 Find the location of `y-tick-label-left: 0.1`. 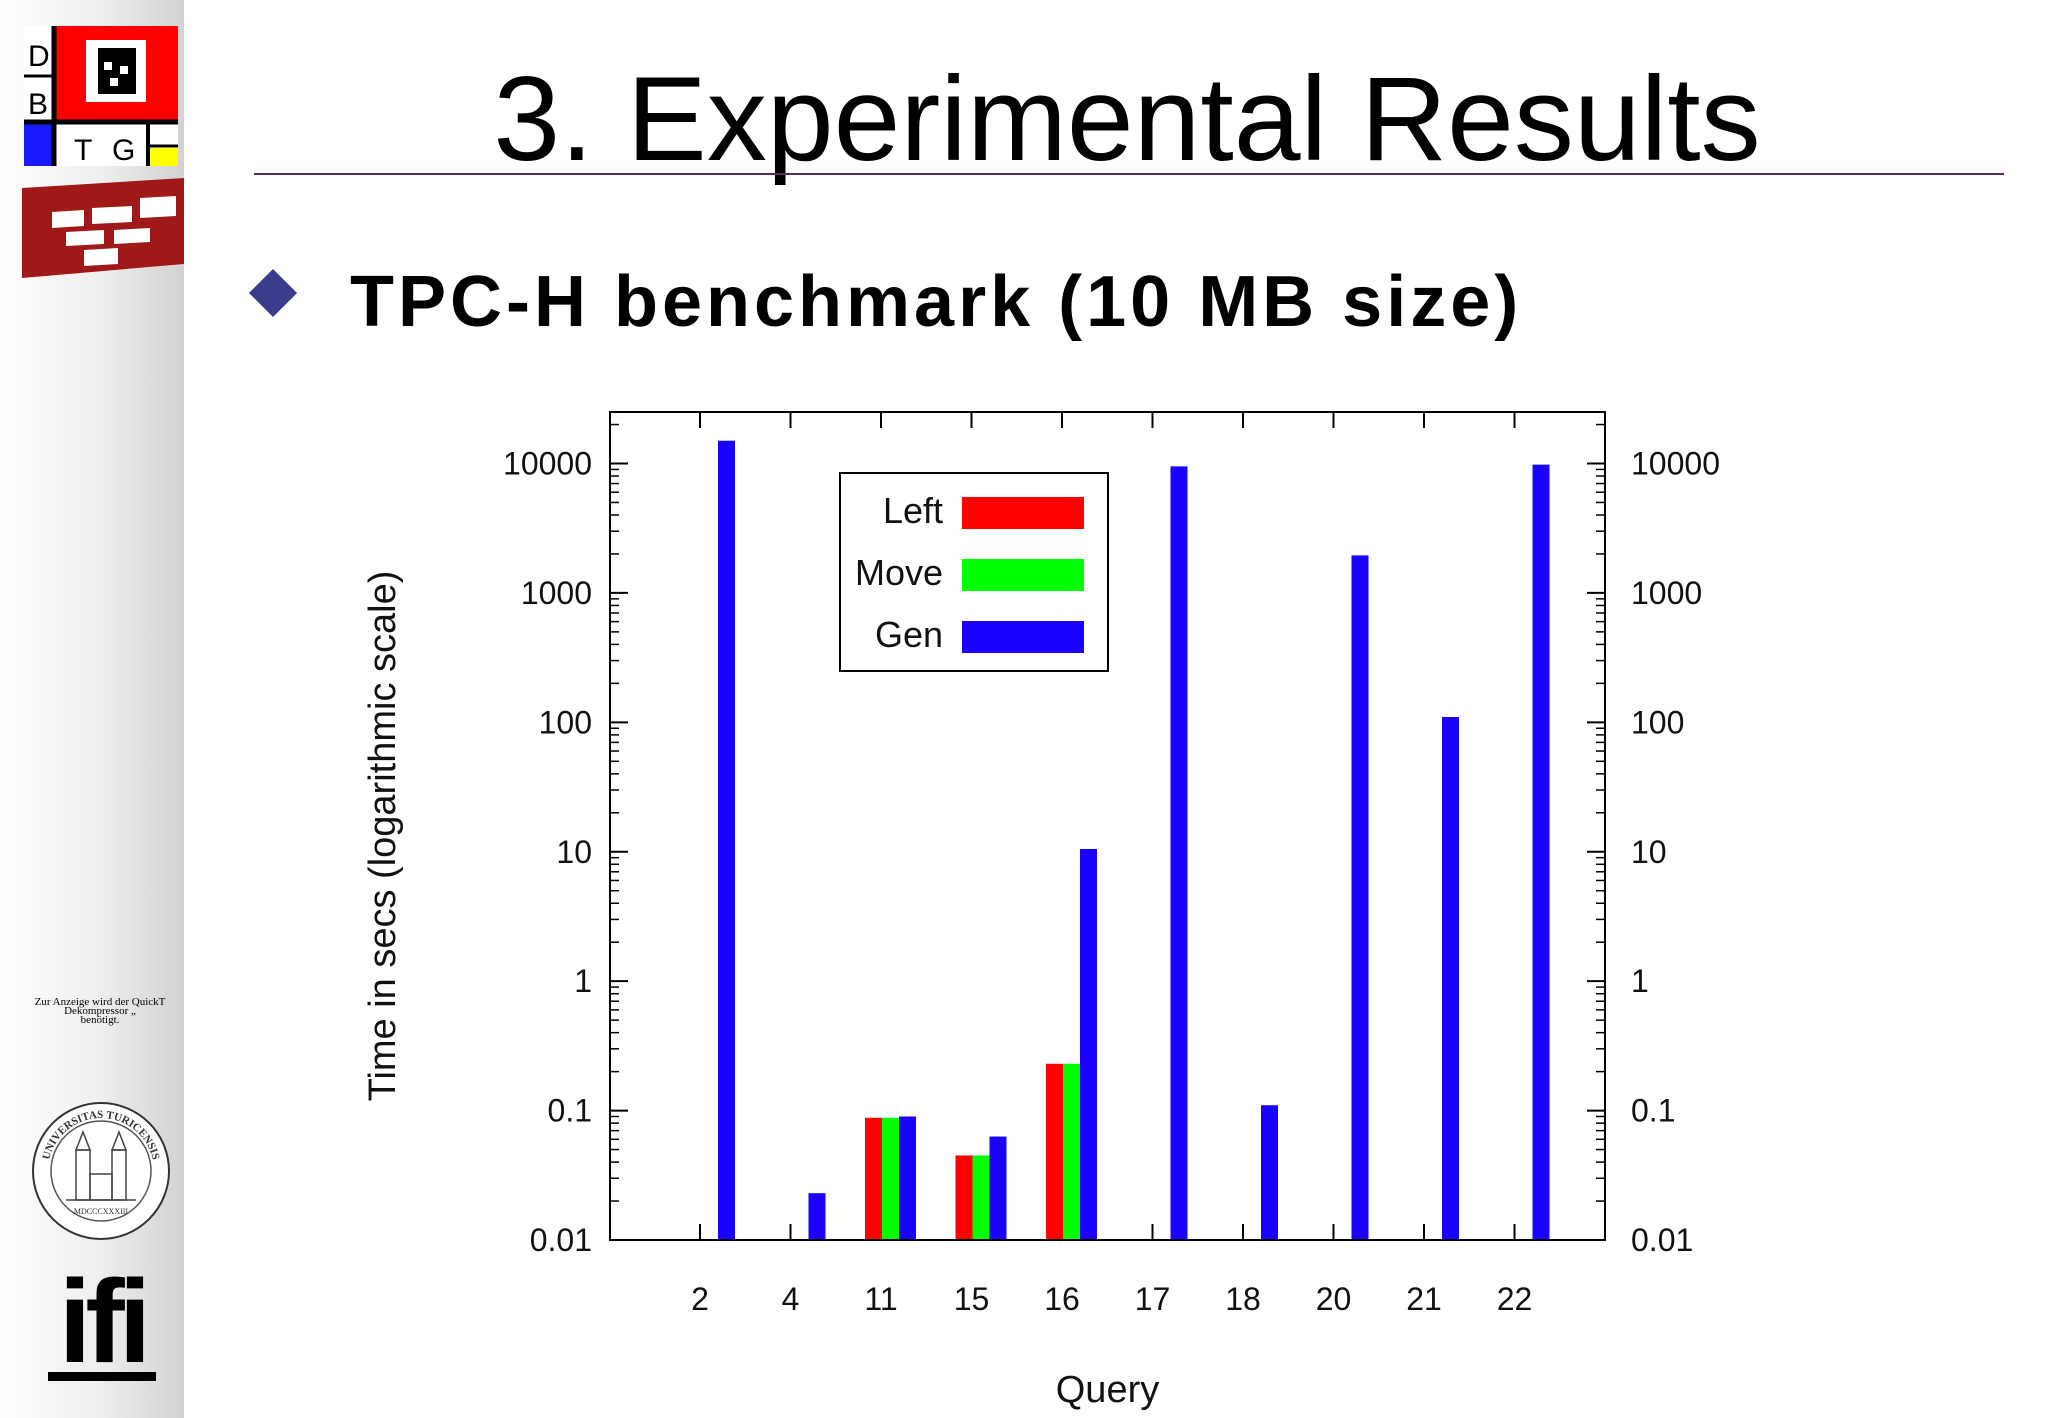

y-tick-label-left: 0.1 is located at coordinates (570, 1111).